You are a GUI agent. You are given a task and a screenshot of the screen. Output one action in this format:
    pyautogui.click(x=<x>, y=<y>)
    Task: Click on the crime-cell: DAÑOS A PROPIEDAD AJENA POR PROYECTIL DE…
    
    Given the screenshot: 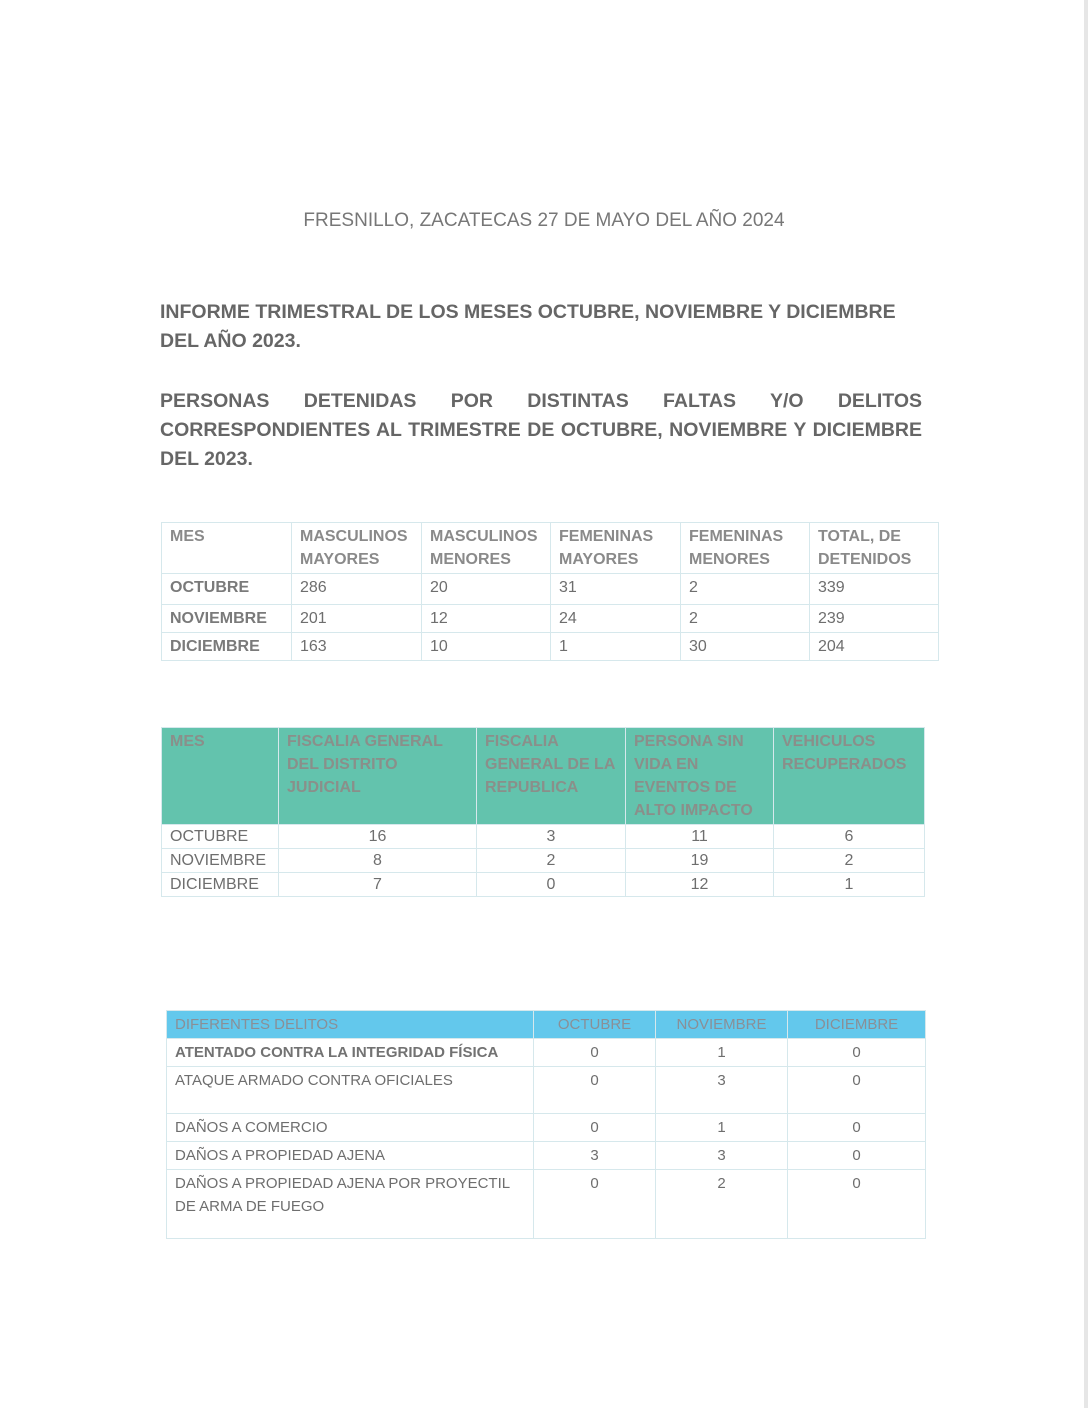 What is the action you would take?
    pyautogui.click(x=350, y=1204)
    